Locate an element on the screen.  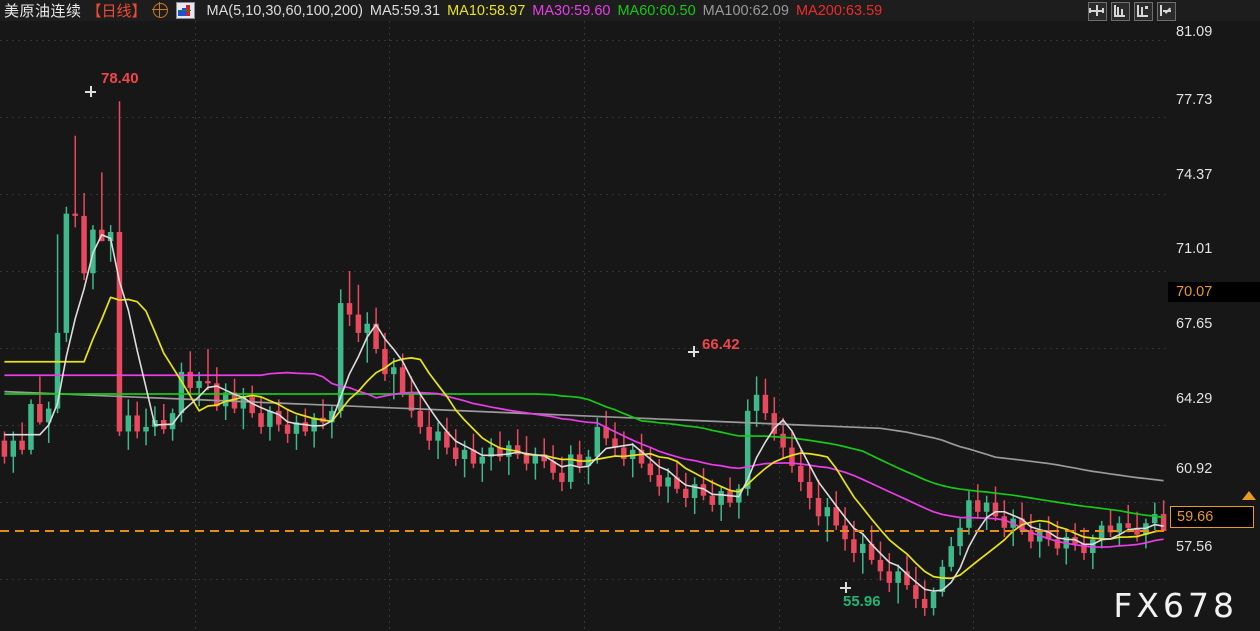
zoom-right-icon is located at coordinates (1143, 11).